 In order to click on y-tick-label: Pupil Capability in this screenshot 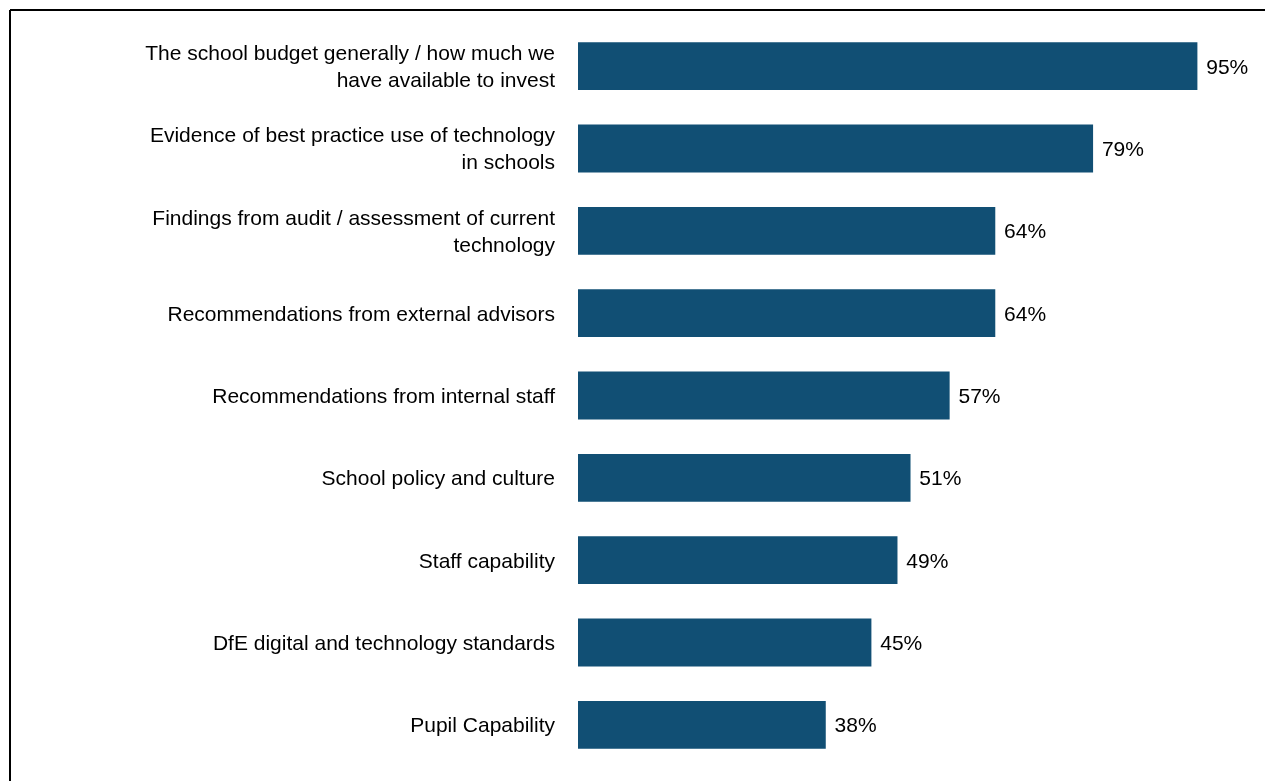, I will do `click(483, 725)`.